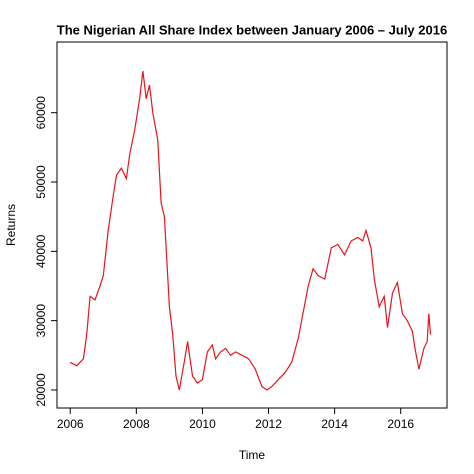 Image resolution: width=474 pixels, height=474 pixels. I want to click on x-tick-label: 2012, so click(268, 424).